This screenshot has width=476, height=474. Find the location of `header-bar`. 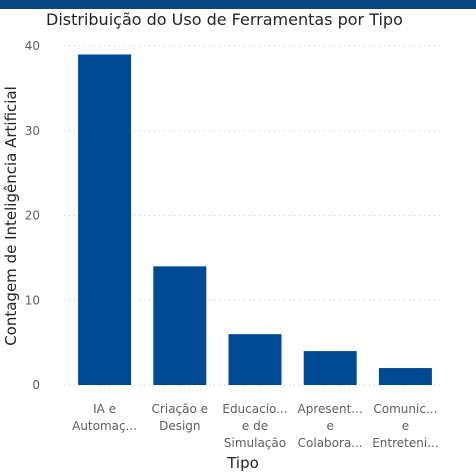

header-bar is located at coordinates (238, 4).